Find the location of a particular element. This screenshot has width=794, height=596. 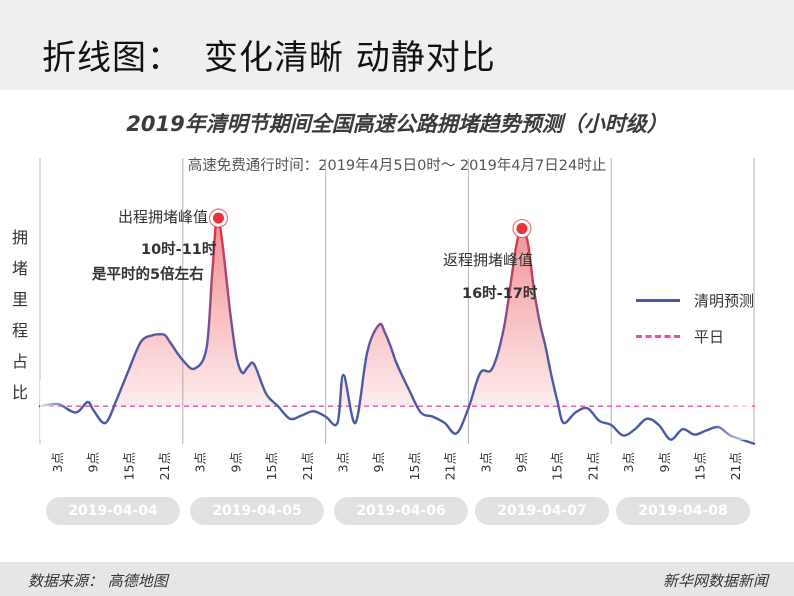

chart-subtitle: 高速免费通行时间：2019年4月5日0时～ 2019年4月7日24时止 is located at coordinates (397, 166).